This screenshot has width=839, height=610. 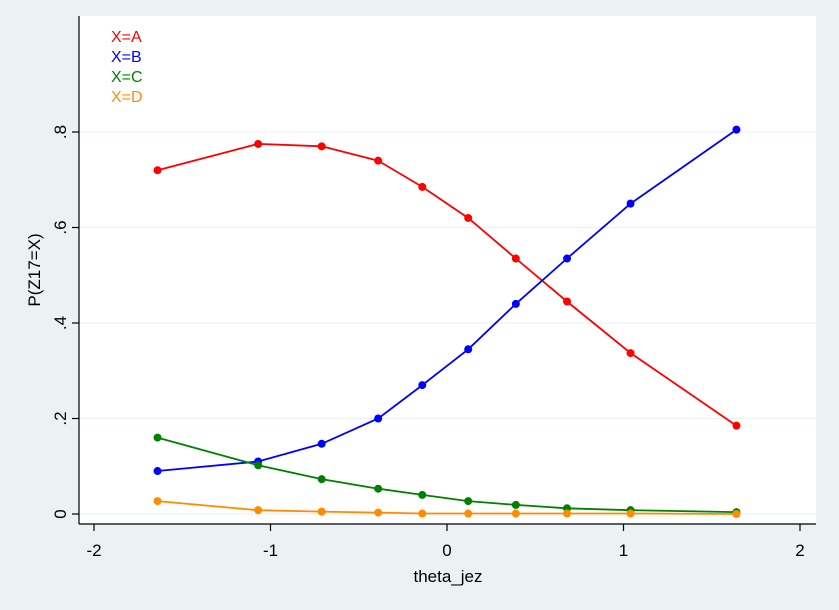 What do you see at coordinates (446, 550) in the screenshot?
I see `x-tick-label: 0` at bounding box center [446, 550].